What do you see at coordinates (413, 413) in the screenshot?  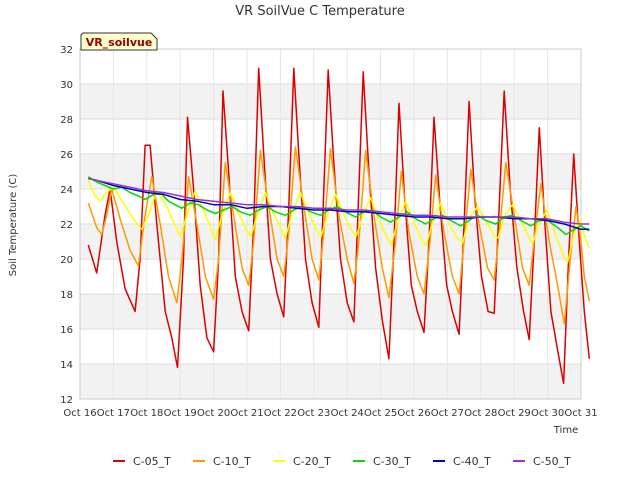 I see `x-tick-label: Oct 26` at bounding box center [413, 413].